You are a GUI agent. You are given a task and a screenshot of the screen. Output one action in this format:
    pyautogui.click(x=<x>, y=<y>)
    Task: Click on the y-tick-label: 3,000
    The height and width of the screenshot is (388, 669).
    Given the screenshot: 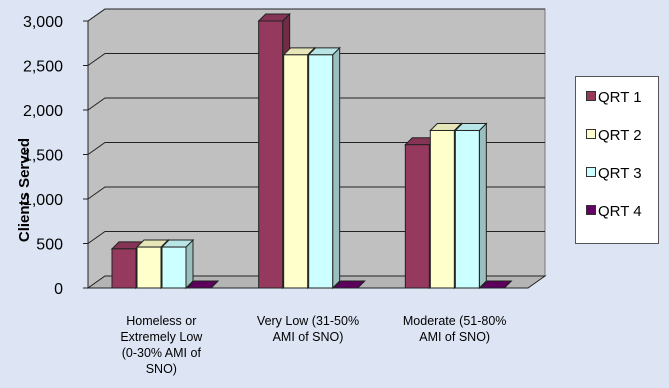 What is the action you would take?
    pyautogui.click(x=43, y=22)
    